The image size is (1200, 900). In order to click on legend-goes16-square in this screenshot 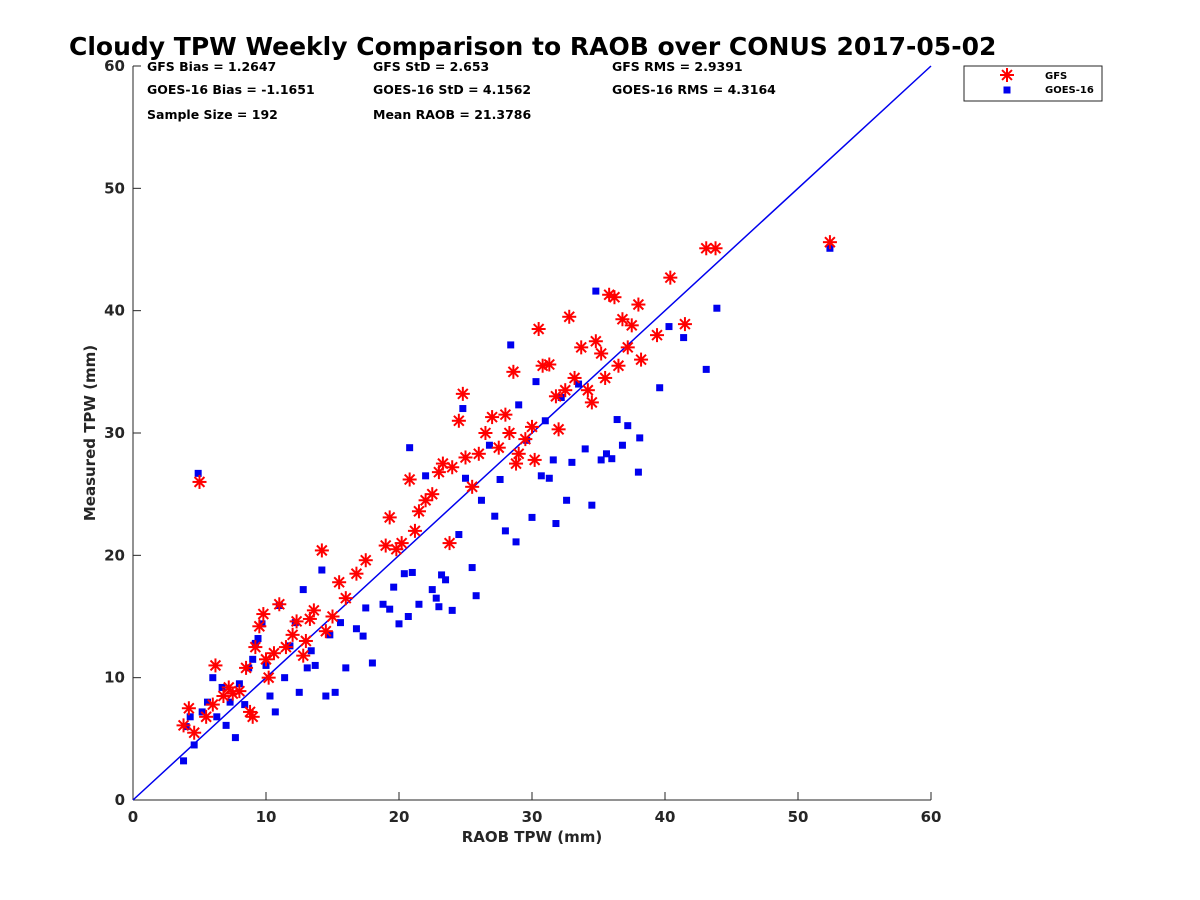, I will do `click(1007, 90)`.